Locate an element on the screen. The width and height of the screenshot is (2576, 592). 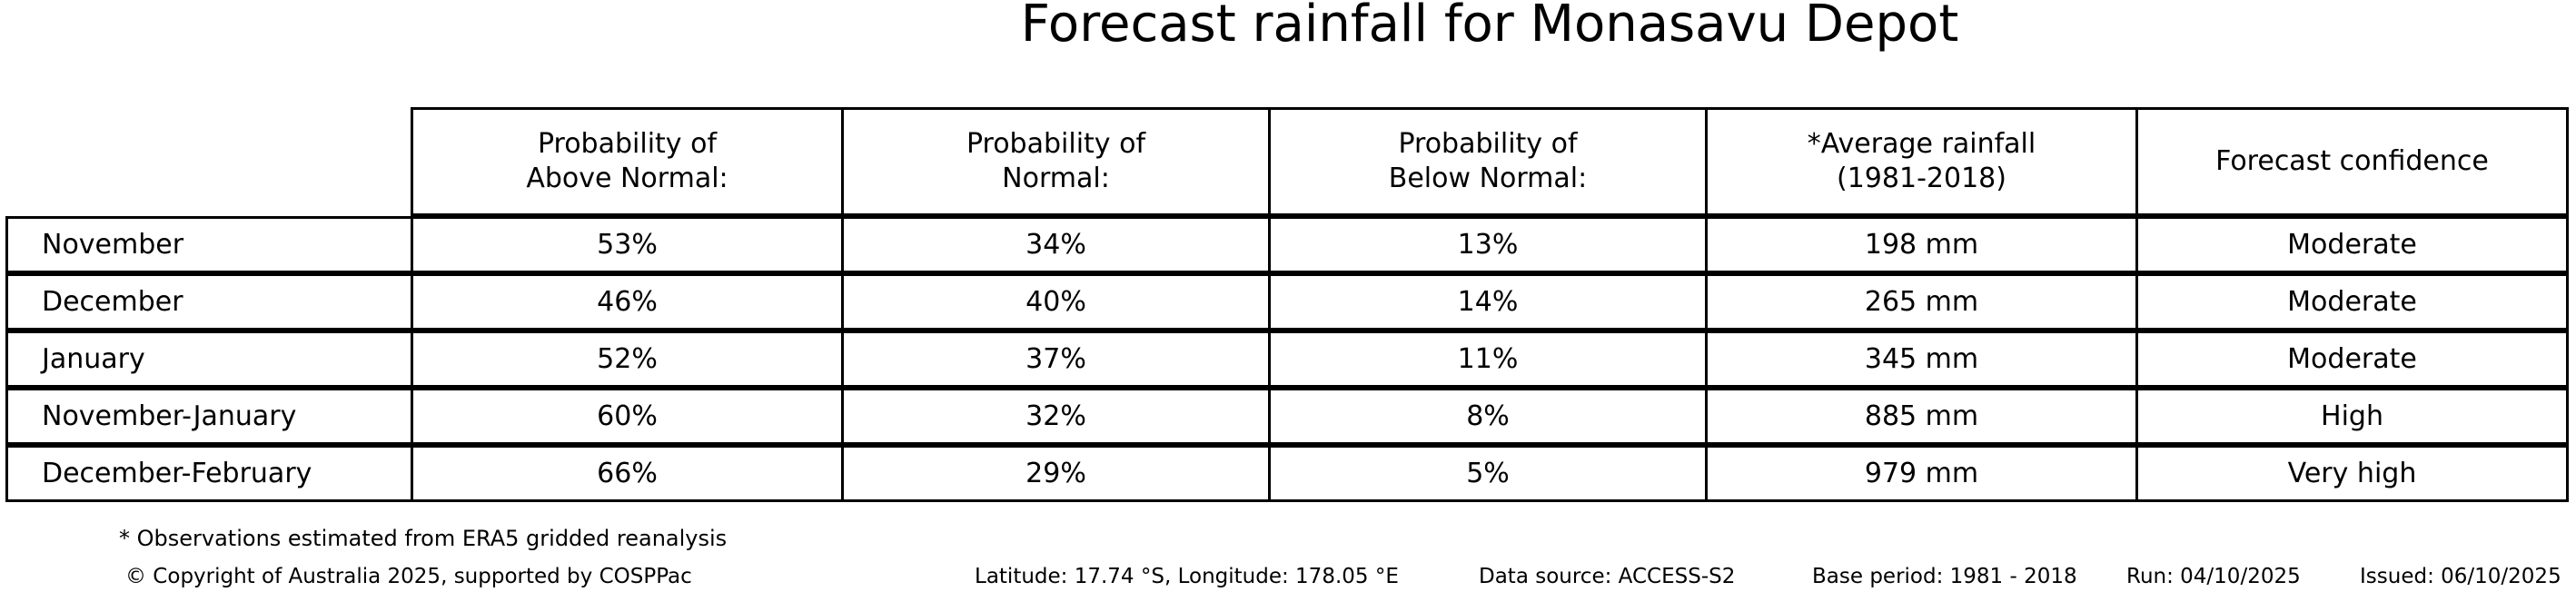
cell-below-normal: 14% is located at coordinates (1486, 302).